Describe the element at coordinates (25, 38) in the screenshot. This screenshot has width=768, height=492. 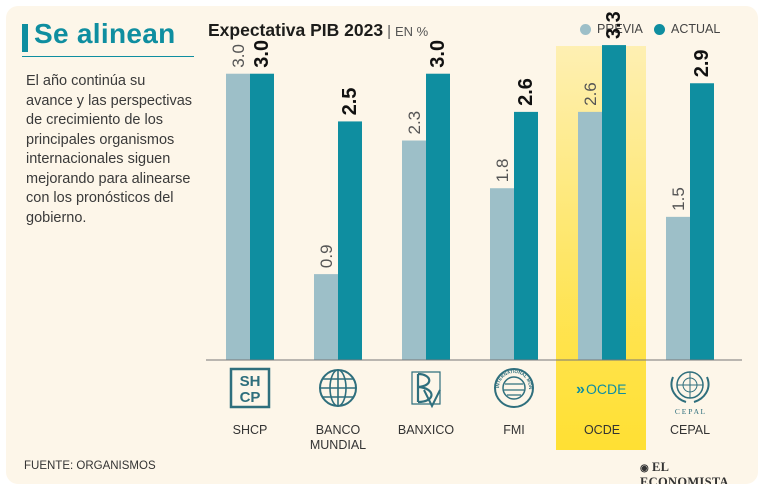
I see `headline-accent-bar` at that location.